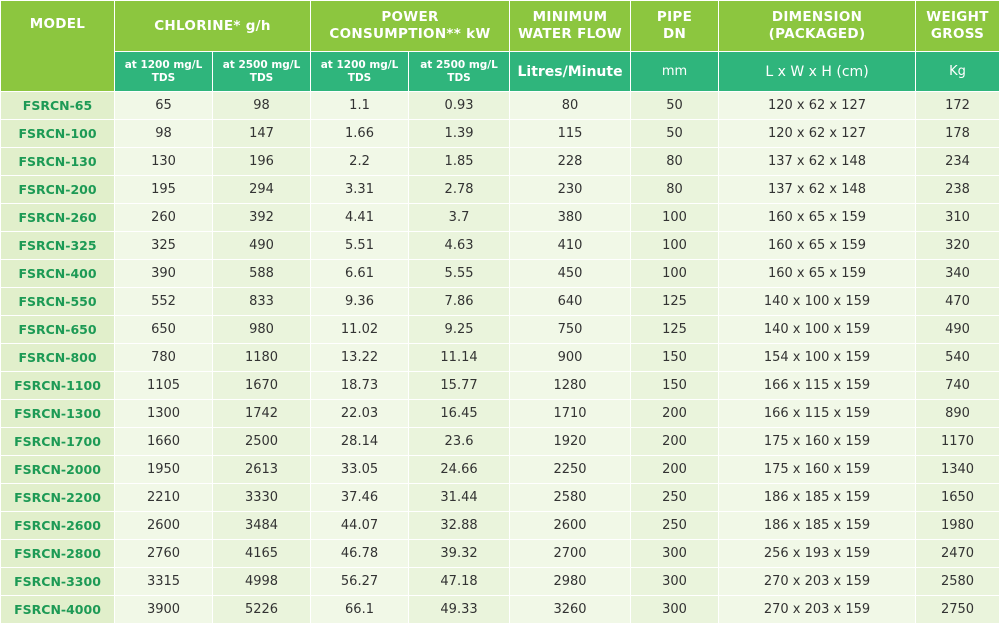  Describe the element at coordinates (360, 525) in the screenshot. I see `cell-power-1200: 44.07` at that location.